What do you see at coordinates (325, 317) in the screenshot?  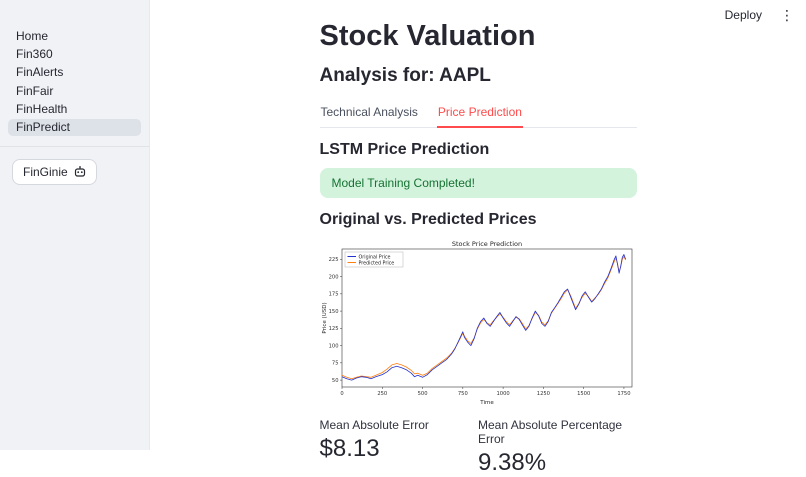 I see `svg-text: Price (USD)` at bounding box center [325, 317].